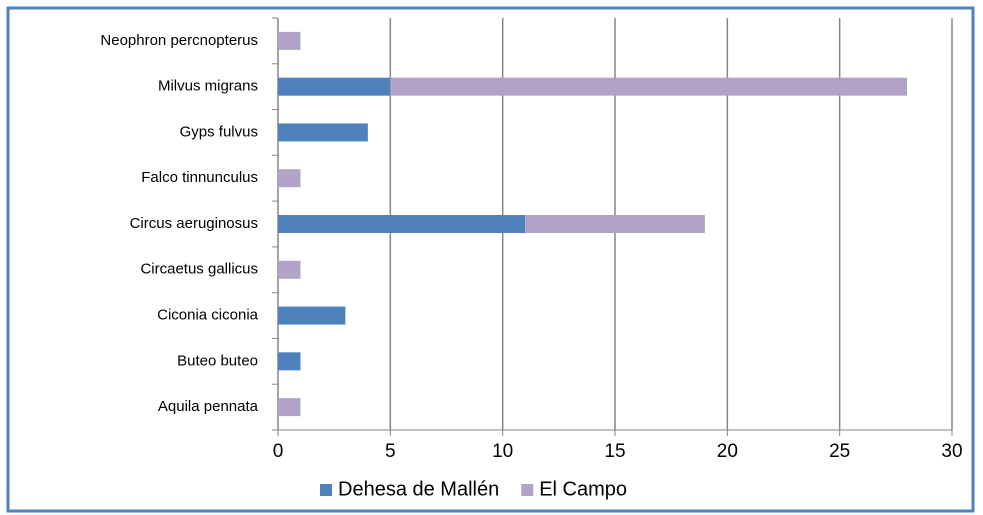 This screenshot has width=983, height=515. I want to click on y-tick-label: Circaetus gallicus, so click(199, 269).